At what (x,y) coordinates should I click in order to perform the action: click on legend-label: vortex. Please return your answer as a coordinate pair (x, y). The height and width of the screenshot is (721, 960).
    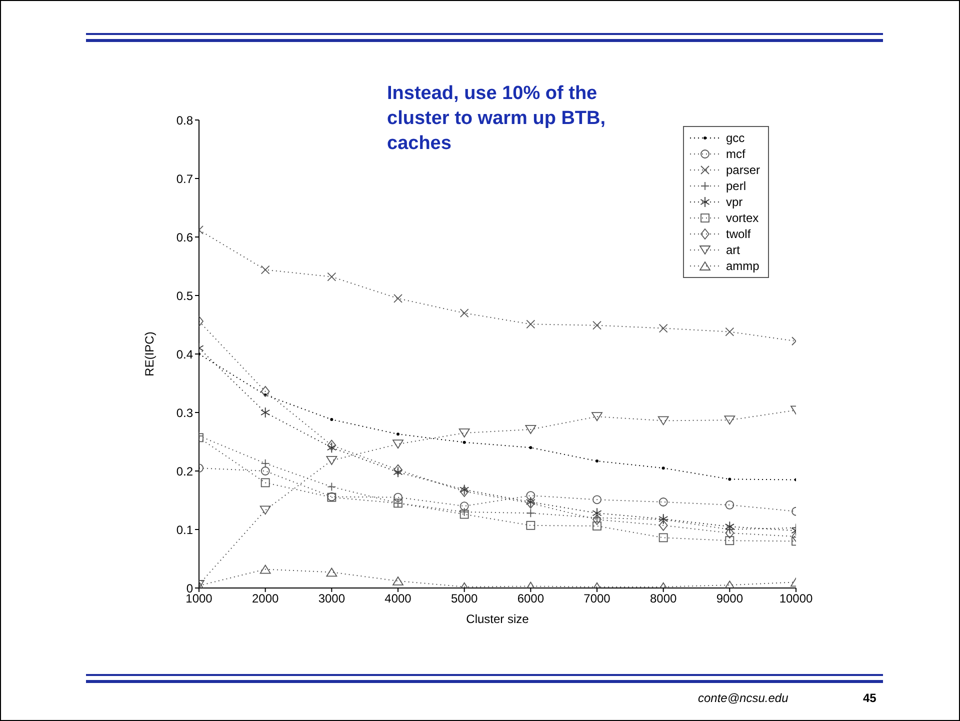
    Looking at the image, I should click on (742, 218).